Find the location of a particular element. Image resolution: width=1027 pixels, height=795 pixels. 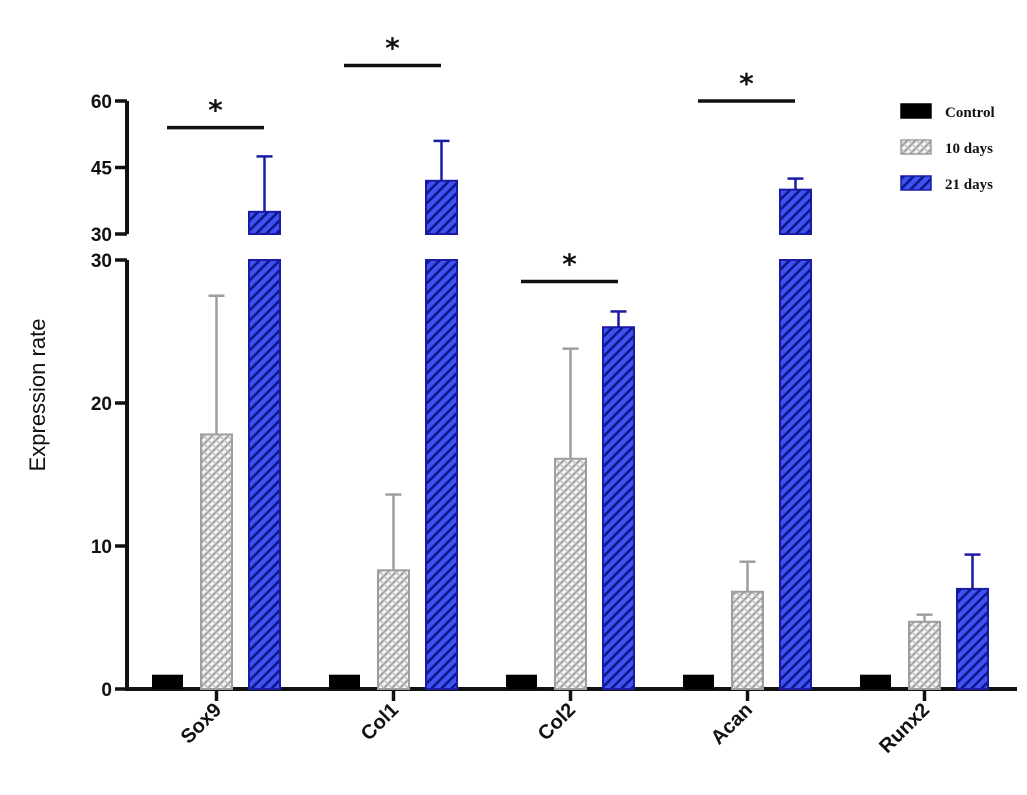

y-tick-label: 10 is located at coordinates (101, 547).